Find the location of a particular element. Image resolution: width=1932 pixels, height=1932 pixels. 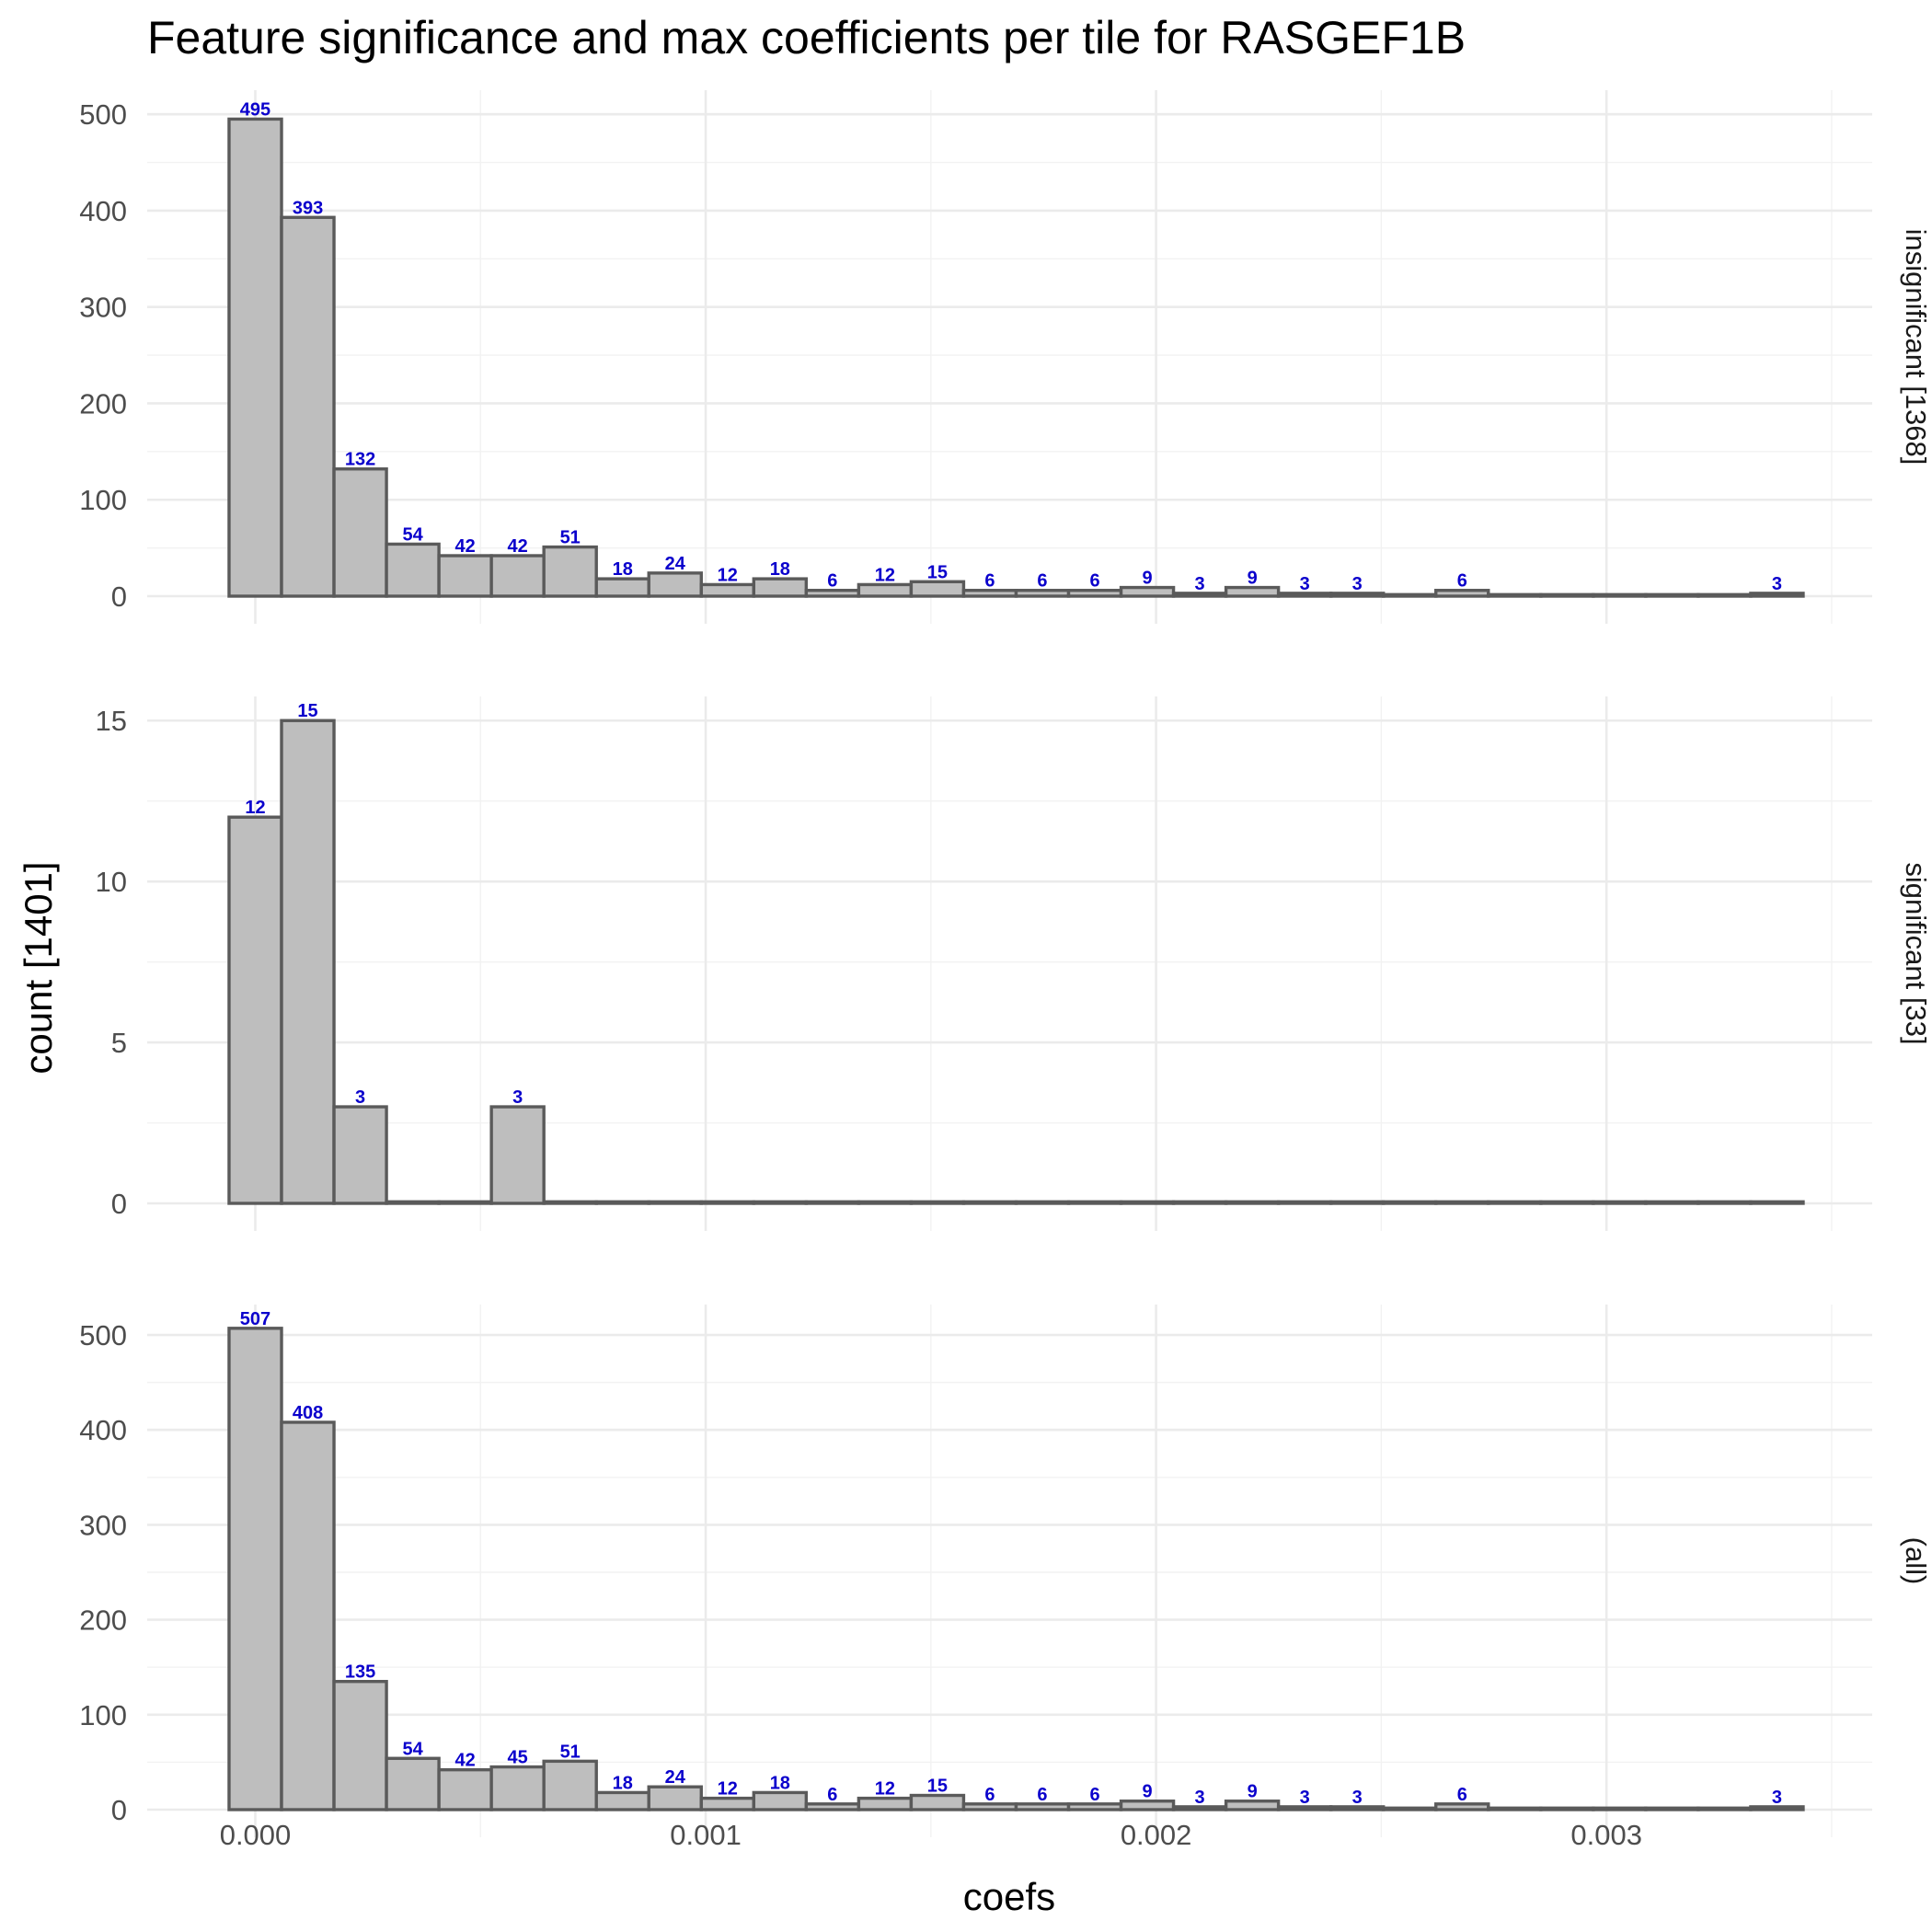

x-axis: 0.000 0.001 0.002 0.003 is located at coordinates (931, 1835).